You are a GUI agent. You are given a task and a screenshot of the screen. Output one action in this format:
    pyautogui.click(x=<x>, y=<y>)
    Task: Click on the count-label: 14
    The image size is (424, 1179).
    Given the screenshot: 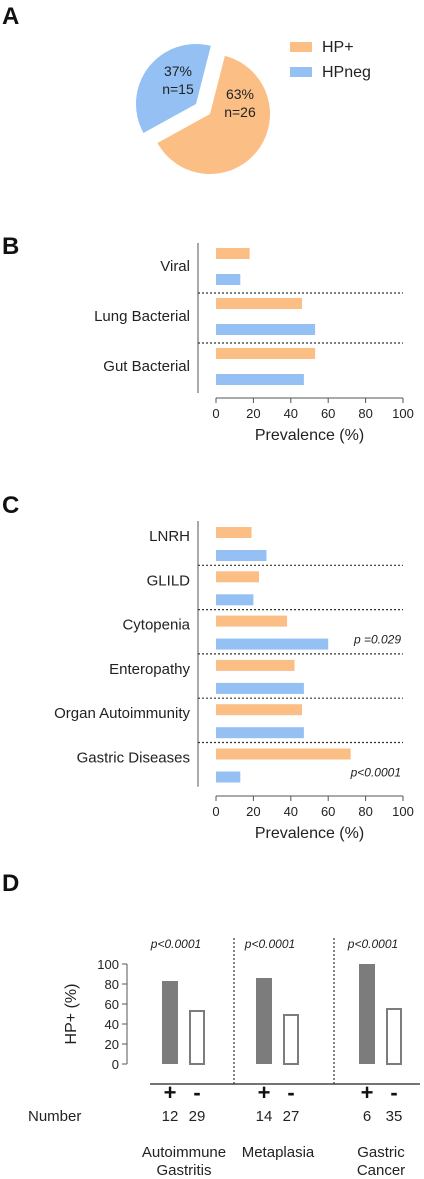 What is the action you would take?
    pyautogui.click(x=264, y=1116)
    